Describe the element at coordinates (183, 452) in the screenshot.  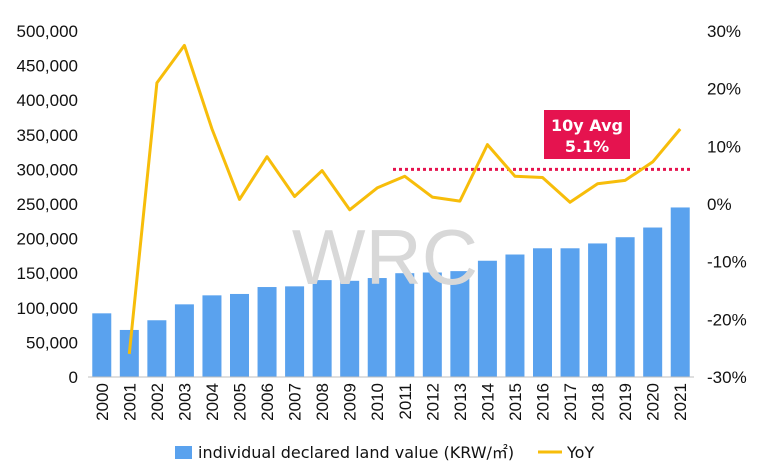
I see `legend-bar-swatch` at that location.